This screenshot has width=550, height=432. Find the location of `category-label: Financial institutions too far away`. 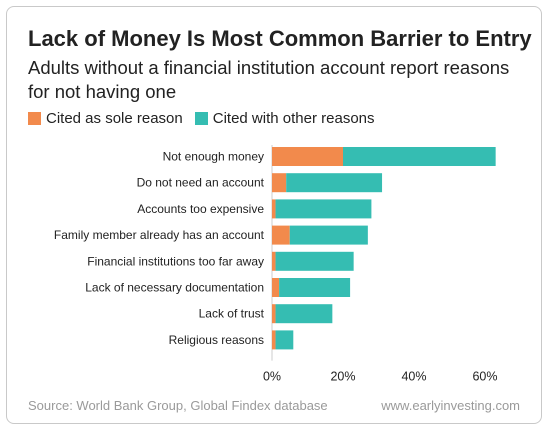

category-label: Financial institutions too far away is located at coordinates (175, 261).